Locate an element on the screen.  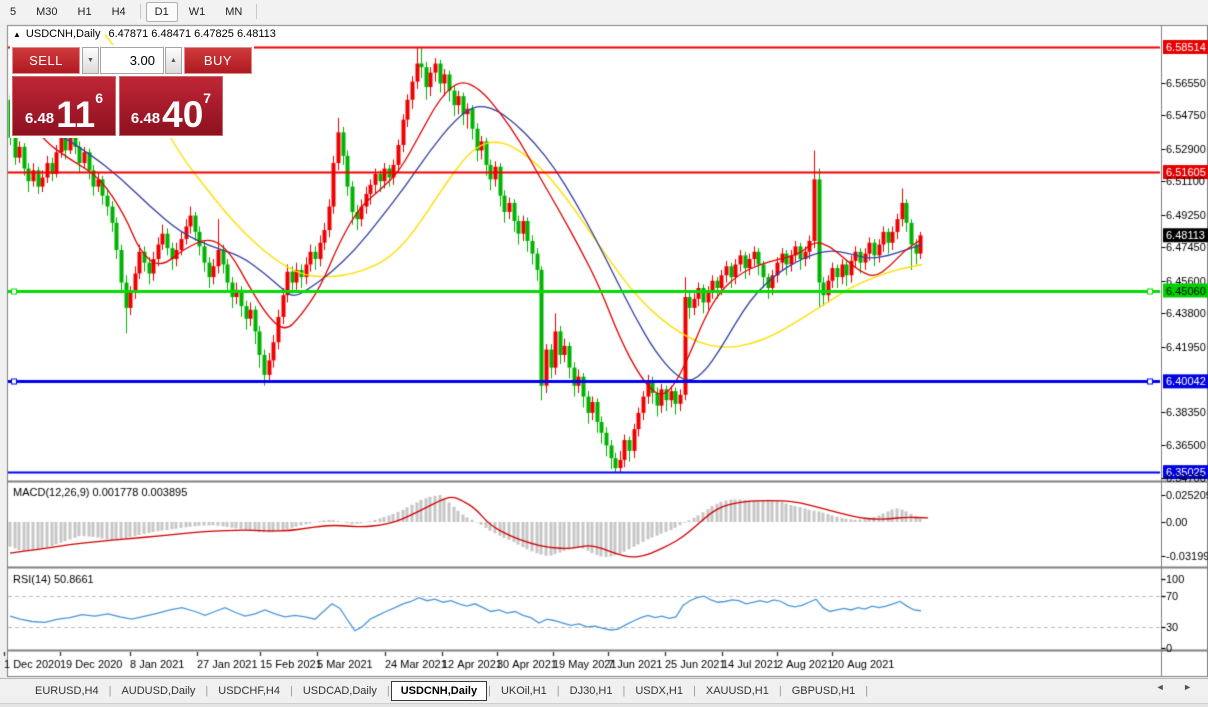
tab-usdx-h1: USDX,H1 is located at coordinates (659, 691).